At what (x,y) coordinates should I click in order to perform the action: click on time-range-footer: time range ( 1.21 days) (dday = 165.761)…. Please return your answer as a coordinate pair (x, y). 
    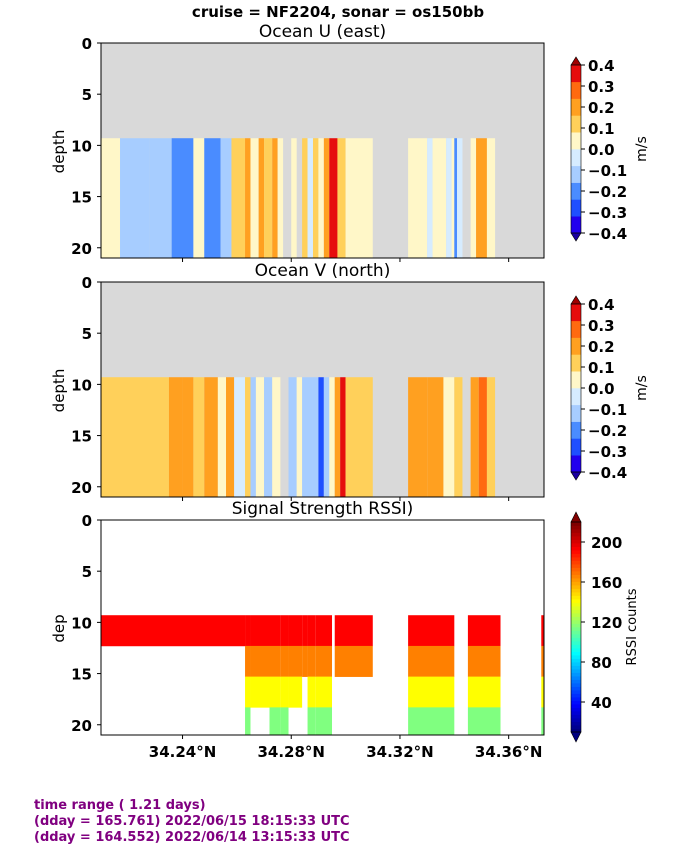
    Looking at the image, I should click on (192, 822).